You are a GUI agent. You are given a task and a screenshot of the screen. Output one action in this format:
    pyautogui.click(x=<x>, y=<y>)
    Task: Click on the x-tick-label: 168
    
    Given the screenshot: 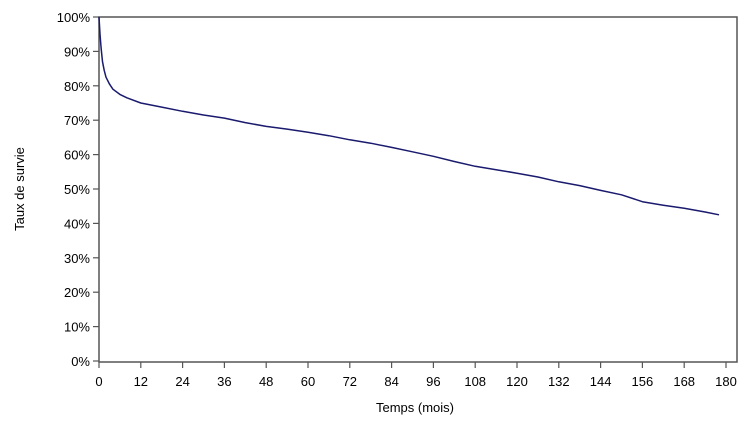 What is the action you would take?
    pyautogui.click(x=684, y=381)
    